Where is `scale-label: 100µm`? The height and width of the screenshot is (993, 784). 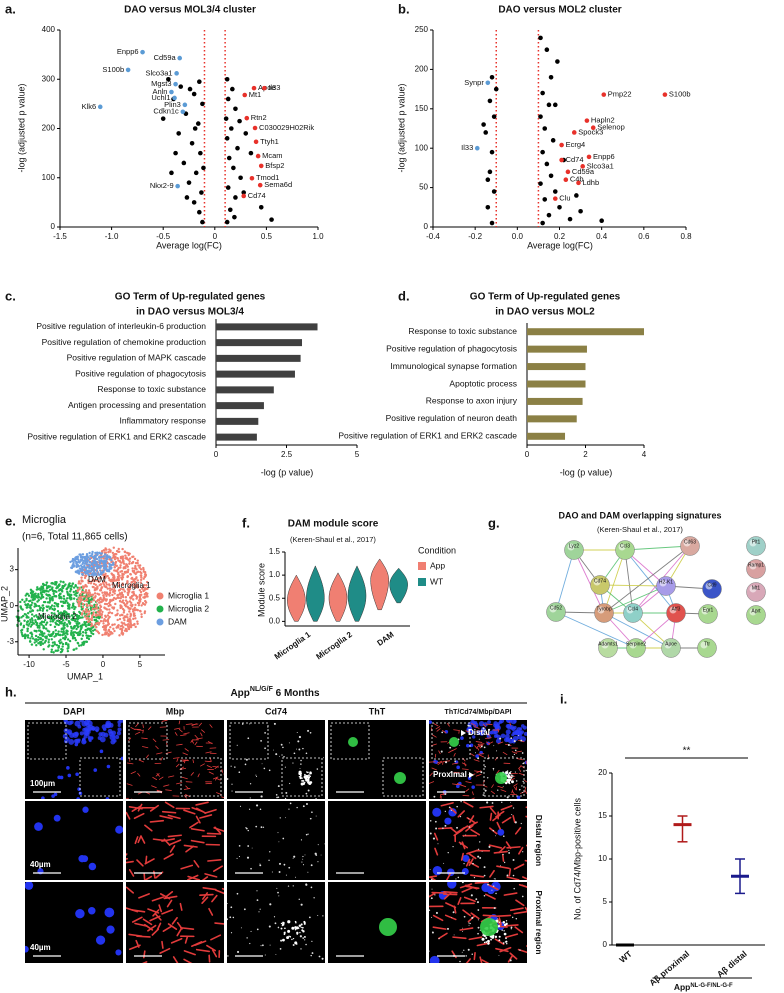 scale-label: 100µm is located at coordinates (42, 783).